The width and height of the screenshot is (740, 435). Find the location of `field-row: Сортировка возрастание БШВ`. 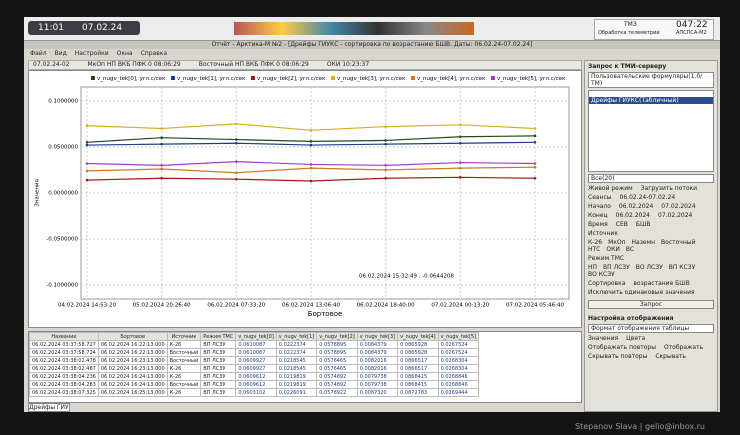

field-row: Сортировка возрастание БШВ is located at coordinates (651, 283).